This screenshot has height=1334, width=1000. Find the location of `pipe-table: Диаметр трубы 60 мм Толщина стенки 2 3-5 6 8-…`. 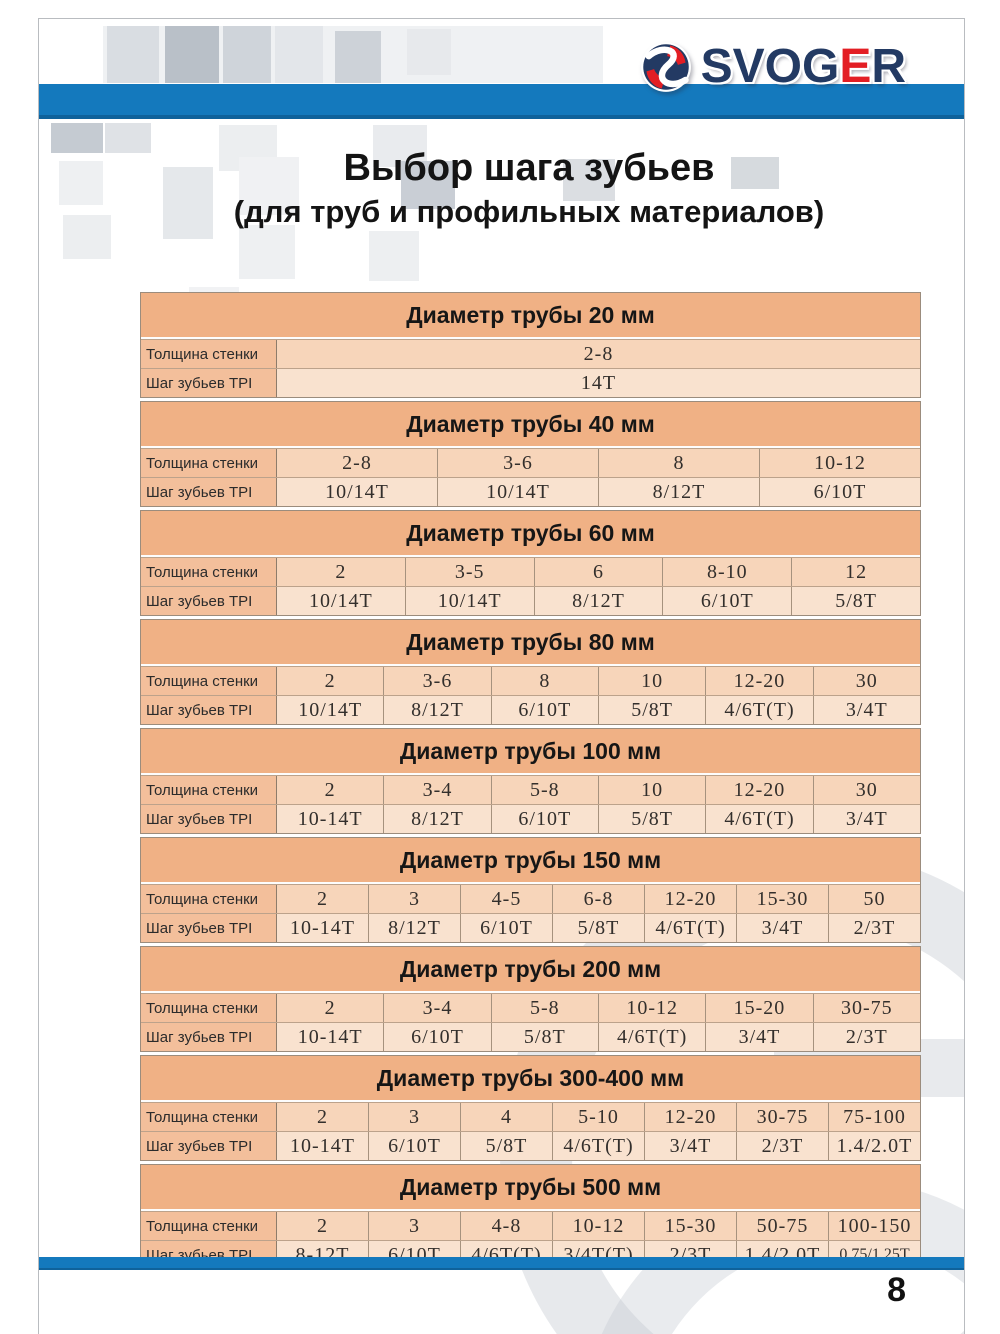

pipe-table: Диаметр трубы 60 мм Толщина стенки 2 3-5 6 8-… is located at coordinates (530, 563).